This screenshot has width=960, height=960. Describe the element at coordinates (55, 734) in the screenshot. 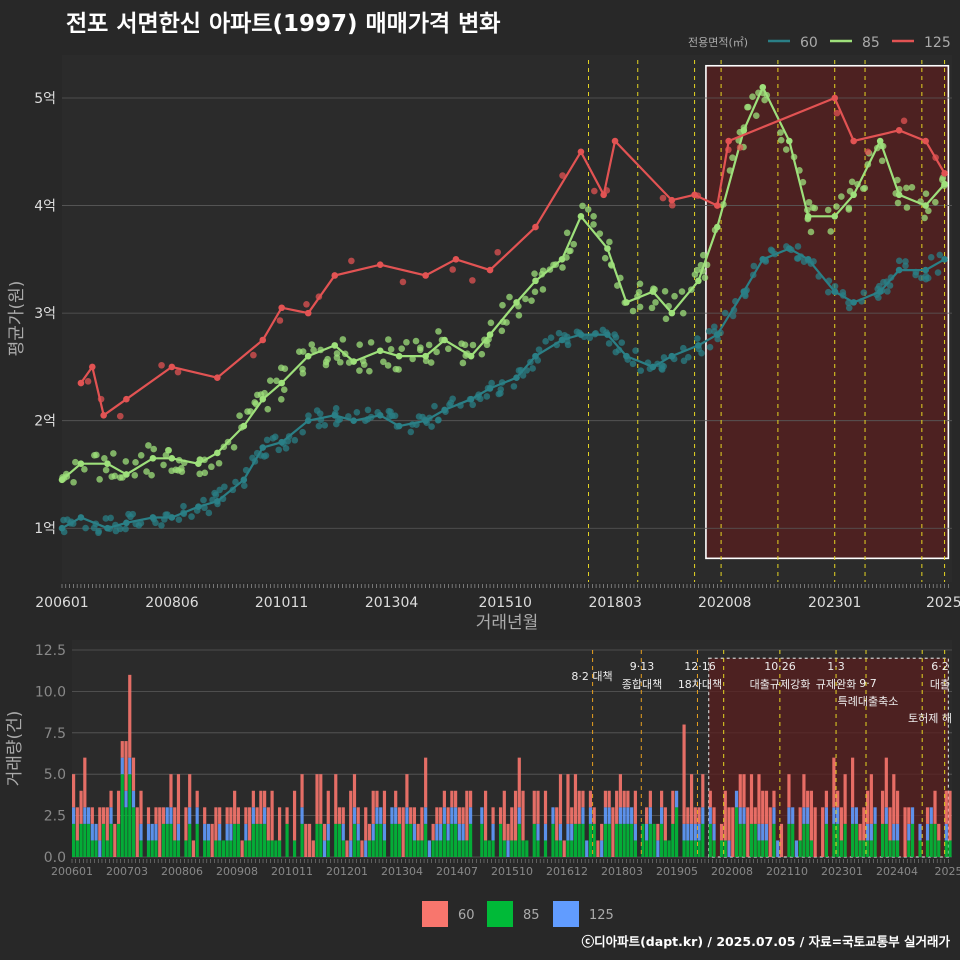

I see `bottom-y-tick-label: 7.5` at that location.